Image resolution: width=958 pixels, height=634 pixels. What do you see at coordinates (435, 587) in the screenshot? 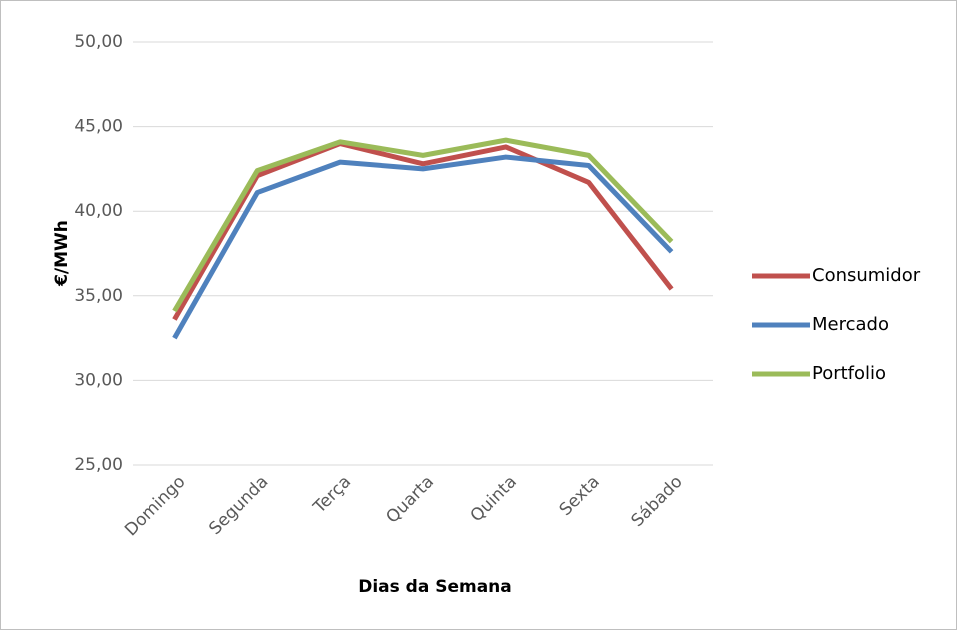
I see `x-axis-title: Dias da Semana` at bounding box center [435, 587].